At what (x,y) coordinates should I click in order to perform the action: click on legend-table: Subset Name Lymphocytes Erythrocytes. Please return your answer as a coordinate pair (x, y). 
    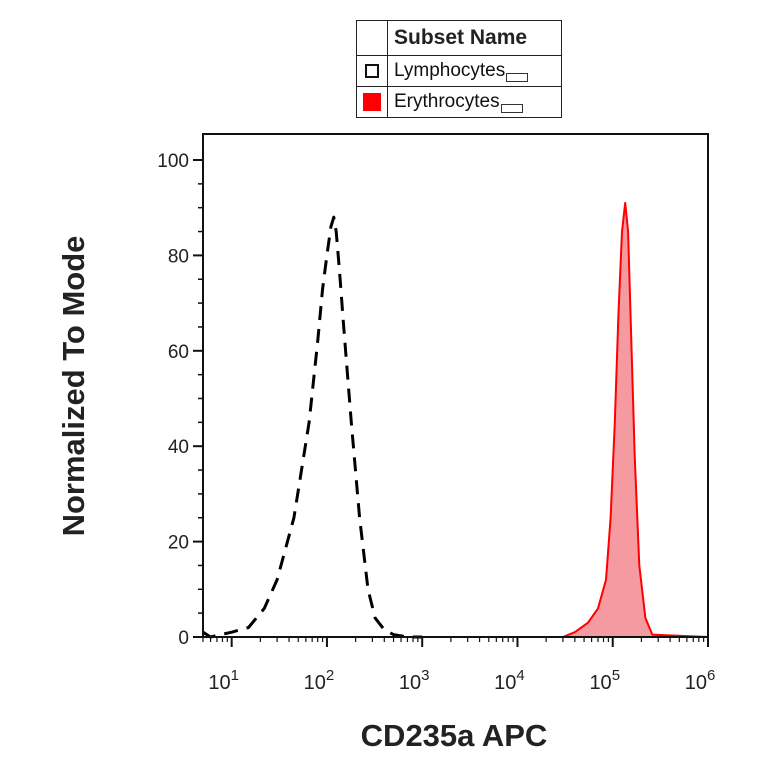
    Looking at the image, I should click on (459, 69).